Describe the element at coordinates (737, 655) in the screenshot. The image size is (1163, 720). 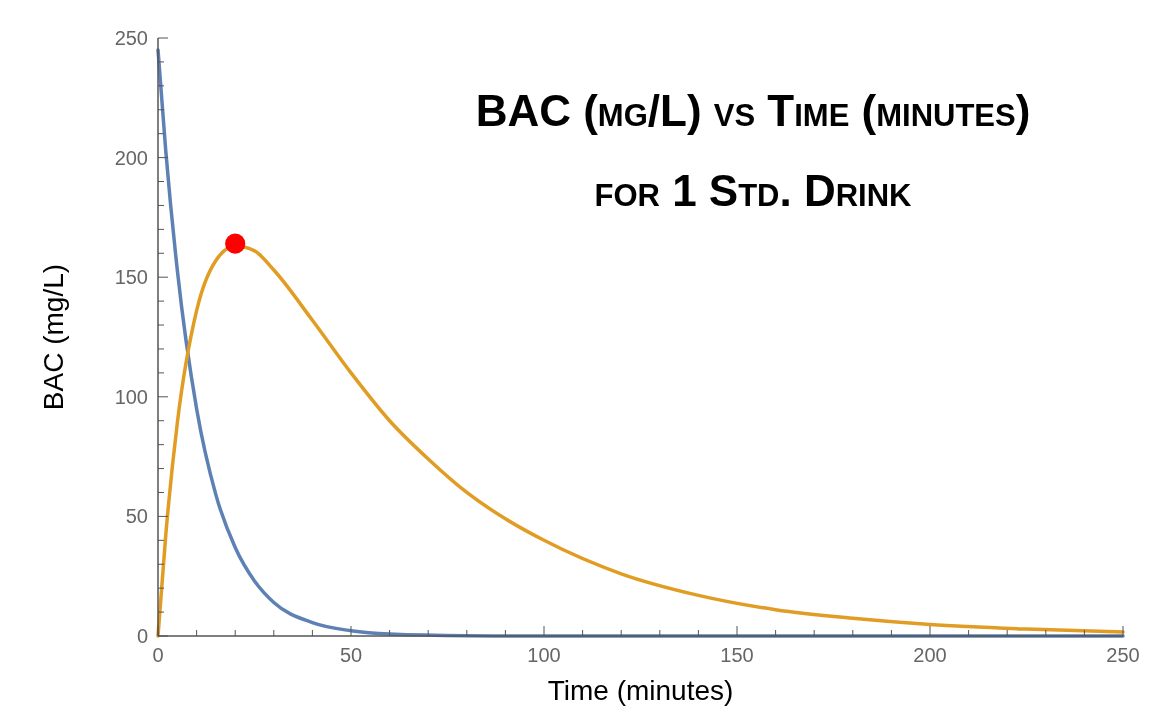
I see `x-tick-label: 150` at that location.